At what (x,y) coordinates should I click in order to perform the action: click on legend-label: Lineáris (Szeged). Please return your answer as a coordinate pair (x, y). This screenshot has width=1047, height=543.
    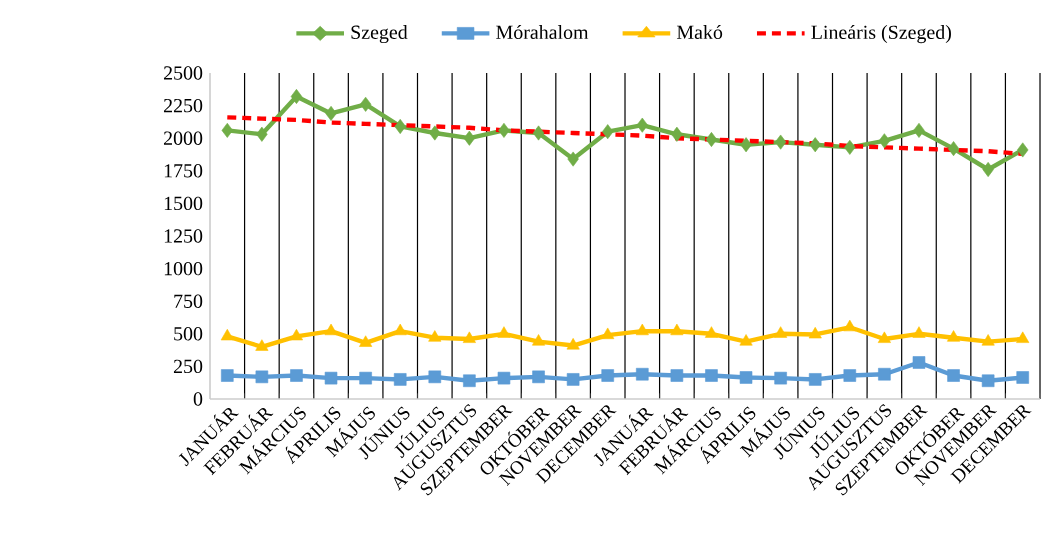
    Looking at the image, I should click on (881, 34).